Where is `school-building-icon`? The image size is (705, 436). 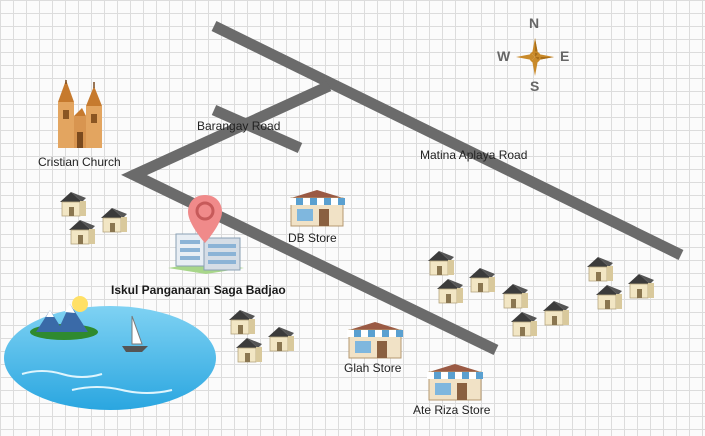 school-building-icon is located at coordinates (206, 253).